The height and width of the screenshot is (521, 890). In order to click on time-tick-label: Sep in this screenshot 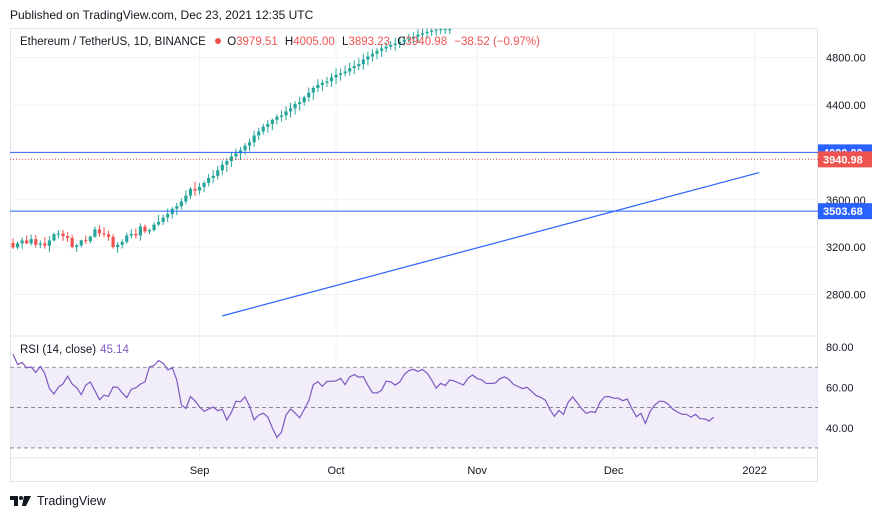, I will do `click(200, 471)`.